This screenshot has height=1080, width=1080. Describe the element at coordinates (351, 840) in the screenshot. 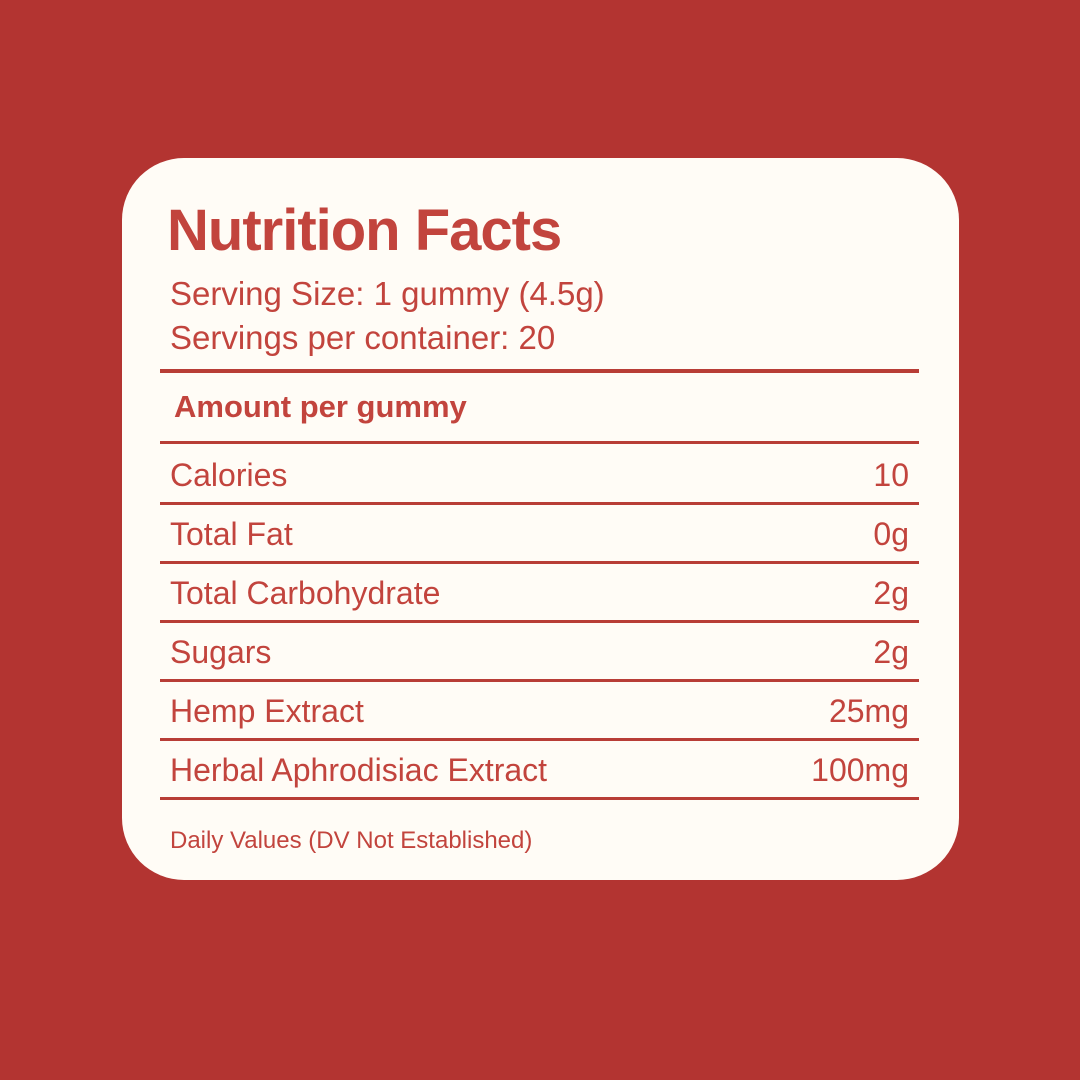

I see `daily-values-footnote: Daily Values (DV Not Established)` at that location.